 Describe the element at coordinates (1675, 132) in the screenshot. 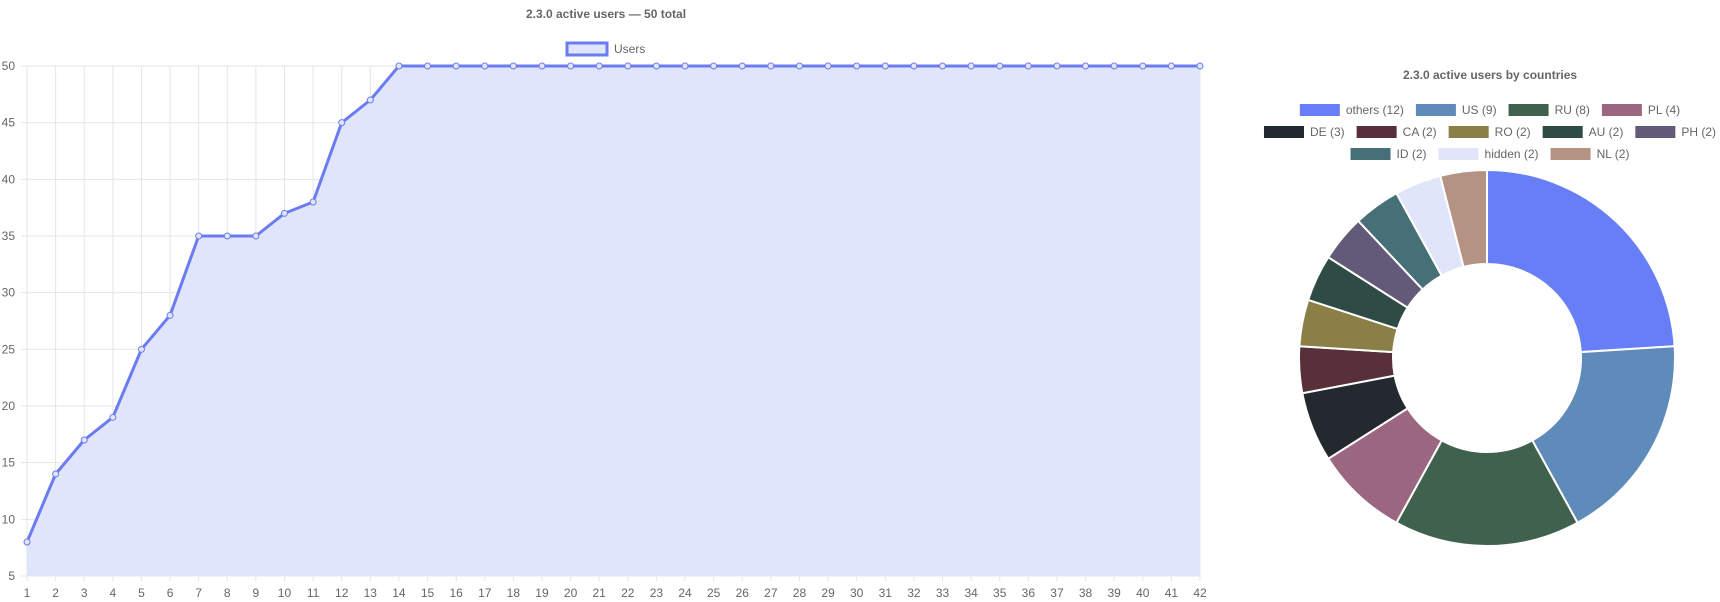

I see `legend-item: PH (2)` at that location.